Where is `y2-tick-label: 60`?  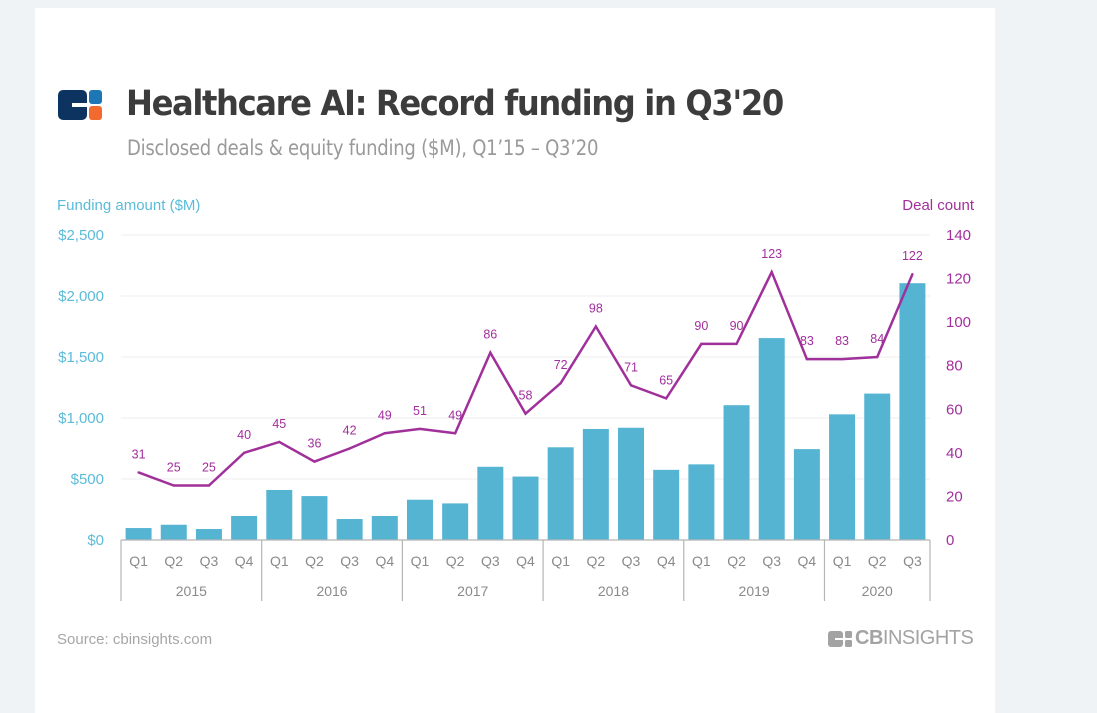
y2-tick-label: 60 is located at coordinates (954, 409).